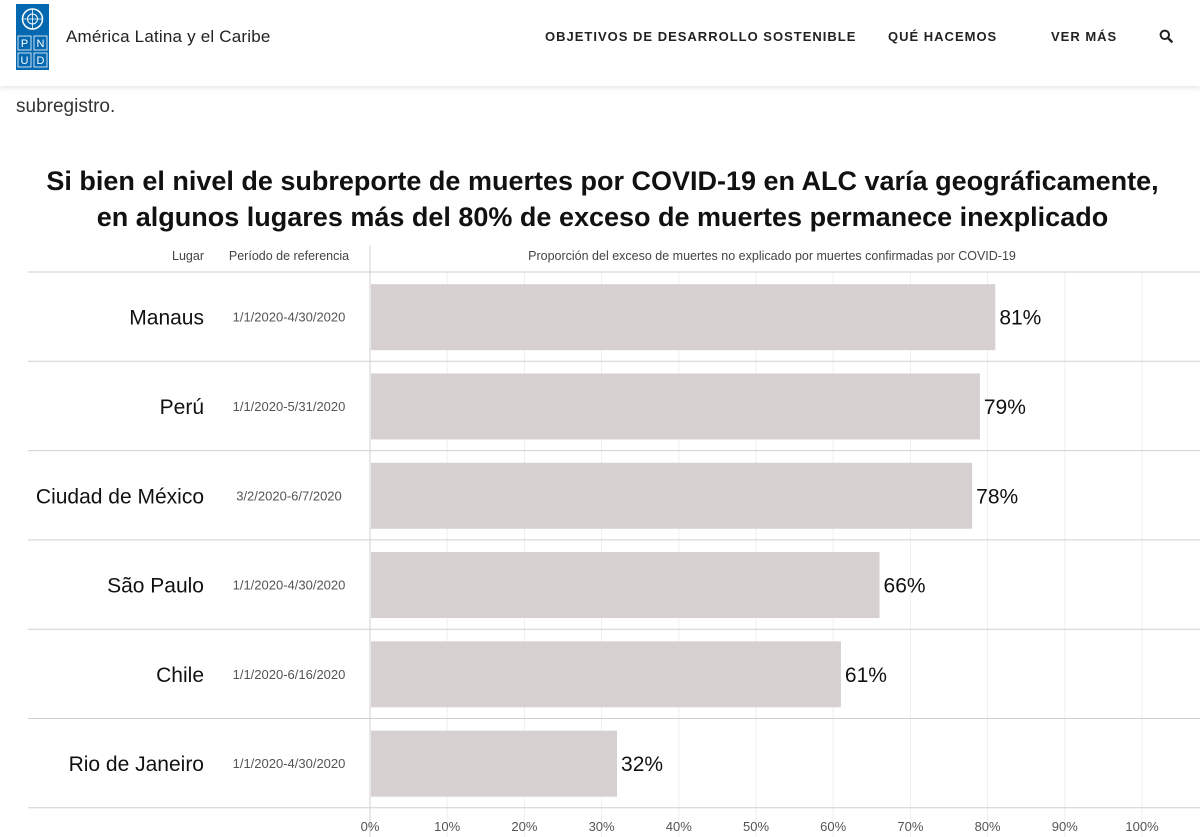  Describe the element at coordinates (289, 674) in the screenshot. I see `period-label: 1/1/2020-6/16/2020` at that location.